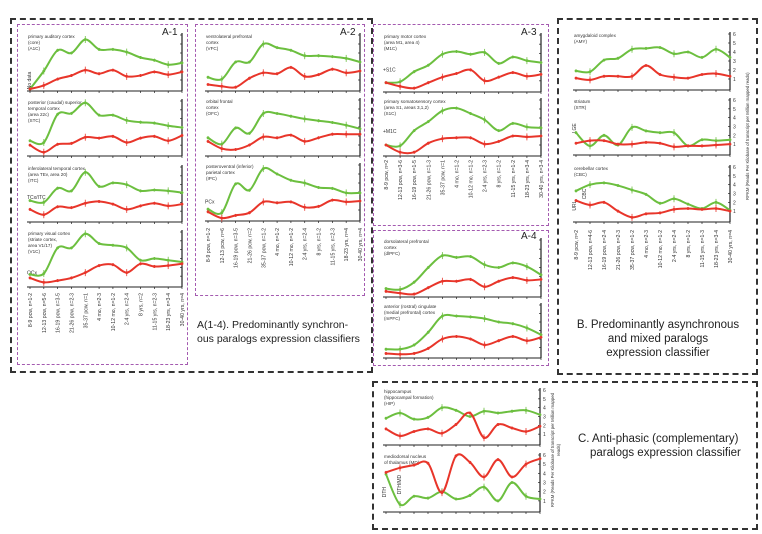  I want to click on x-tick-label: 10-12 mo, n=1-2, so click(661, 249).